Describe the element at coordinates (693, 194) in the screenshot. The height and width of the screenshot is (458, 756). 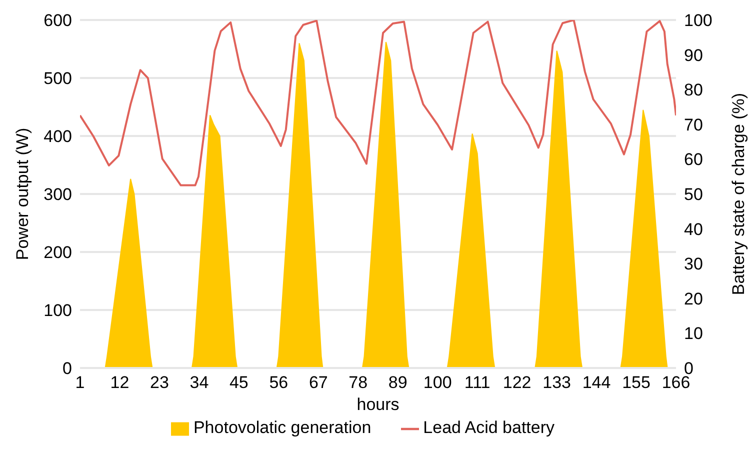
I see `y2-tick-label: 50` at that location.